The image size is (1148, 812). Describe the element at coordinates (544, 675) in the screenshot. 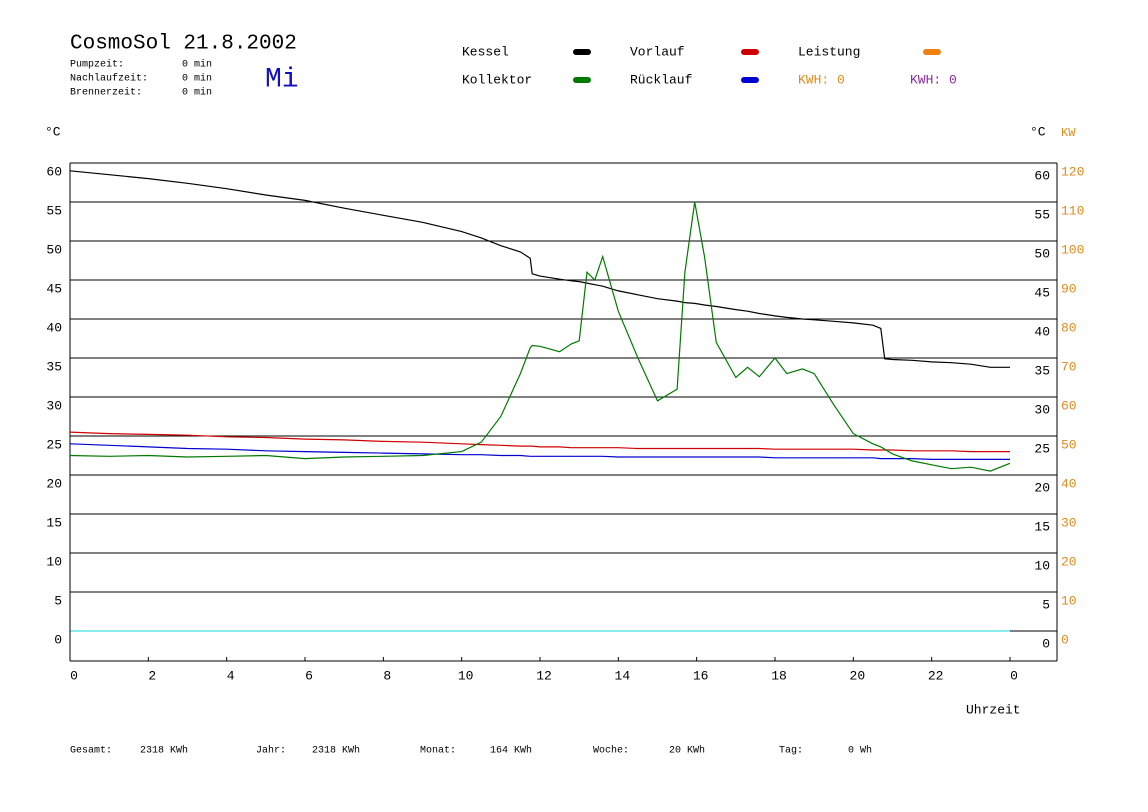

I see `x-tick-label: 12` at that location.